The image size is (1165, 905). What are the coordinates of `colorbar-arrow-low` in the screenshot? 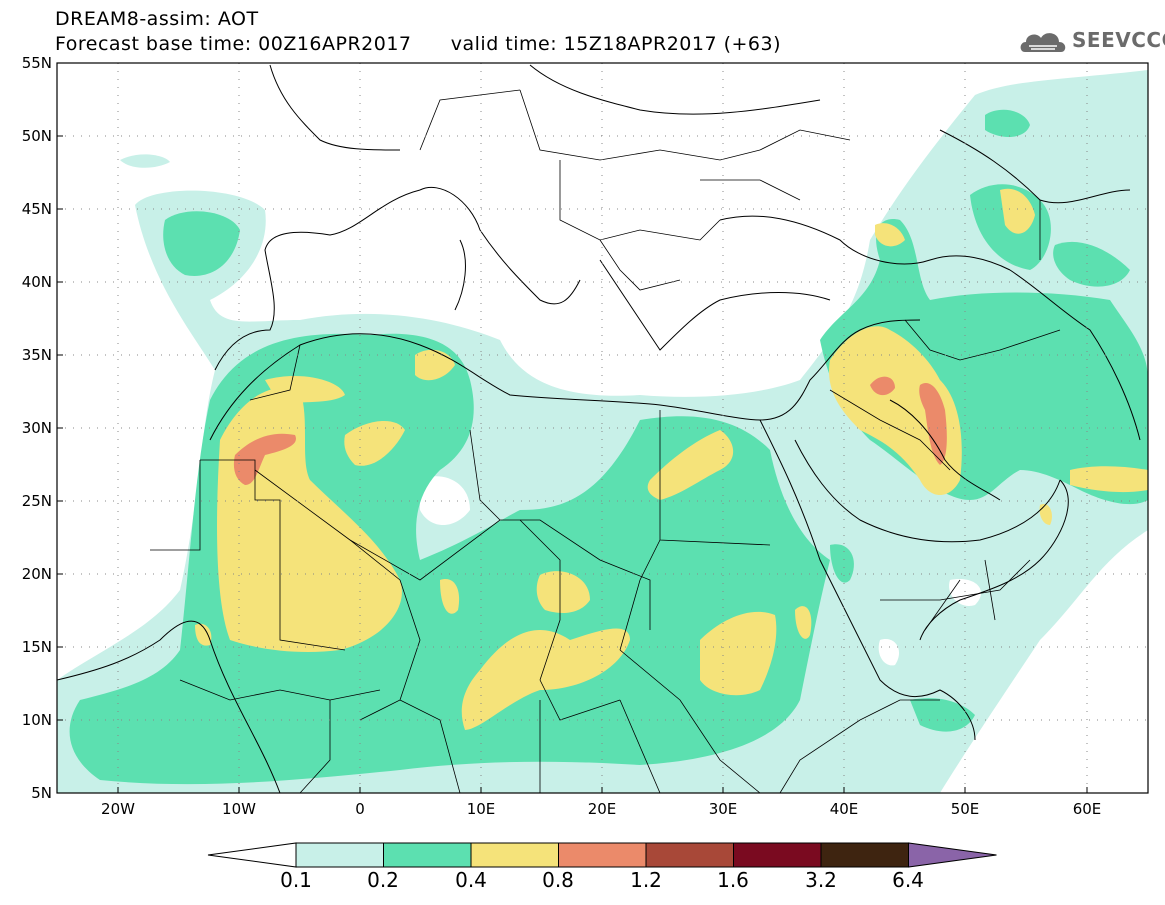 It's located at (252, 855).